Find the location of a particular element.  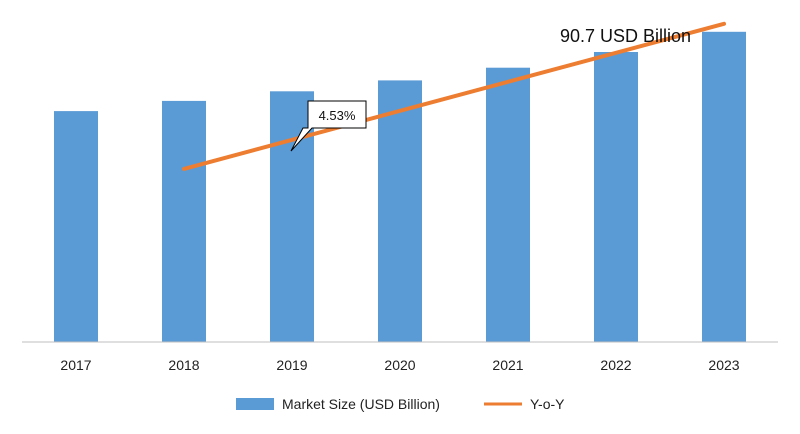

legend-bar-swatch is located at coordinates (255, 404).